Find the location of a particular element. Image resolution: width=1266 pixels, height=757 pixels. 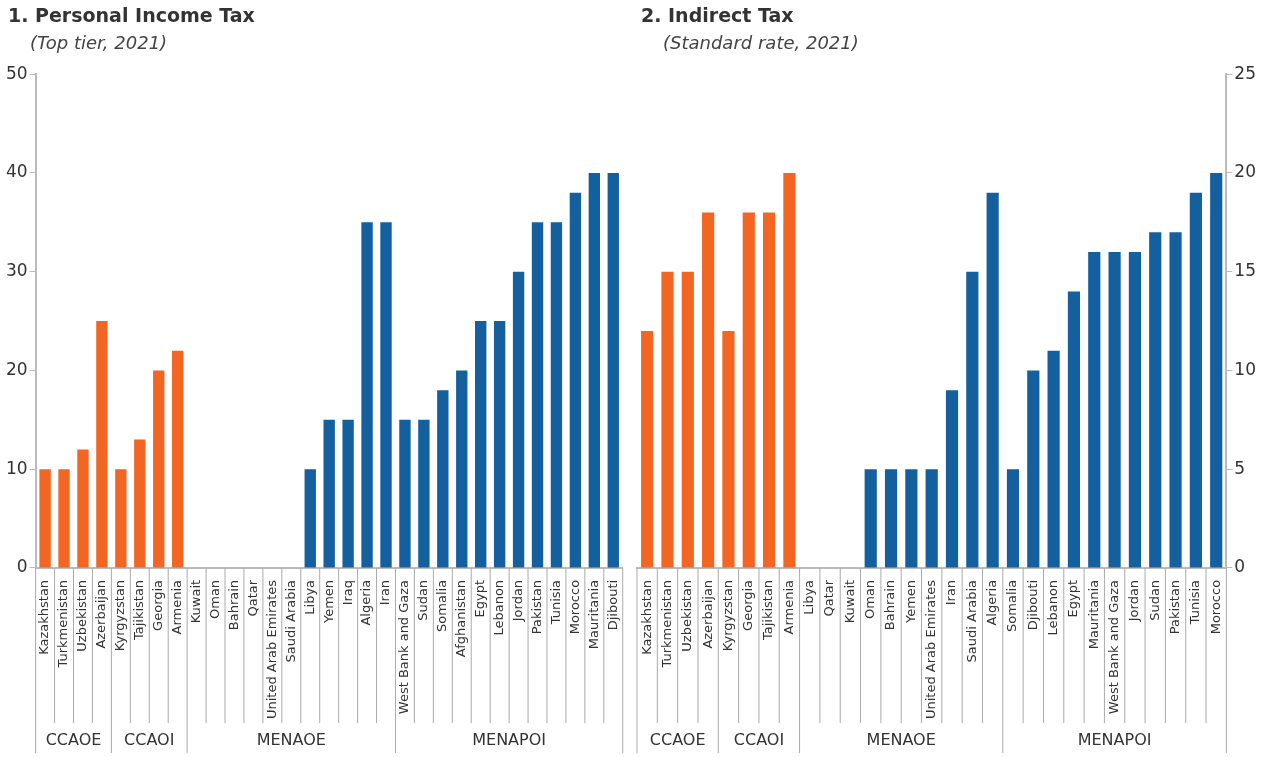

x-tick-label: Yemen is located at coordinates (328, 602).